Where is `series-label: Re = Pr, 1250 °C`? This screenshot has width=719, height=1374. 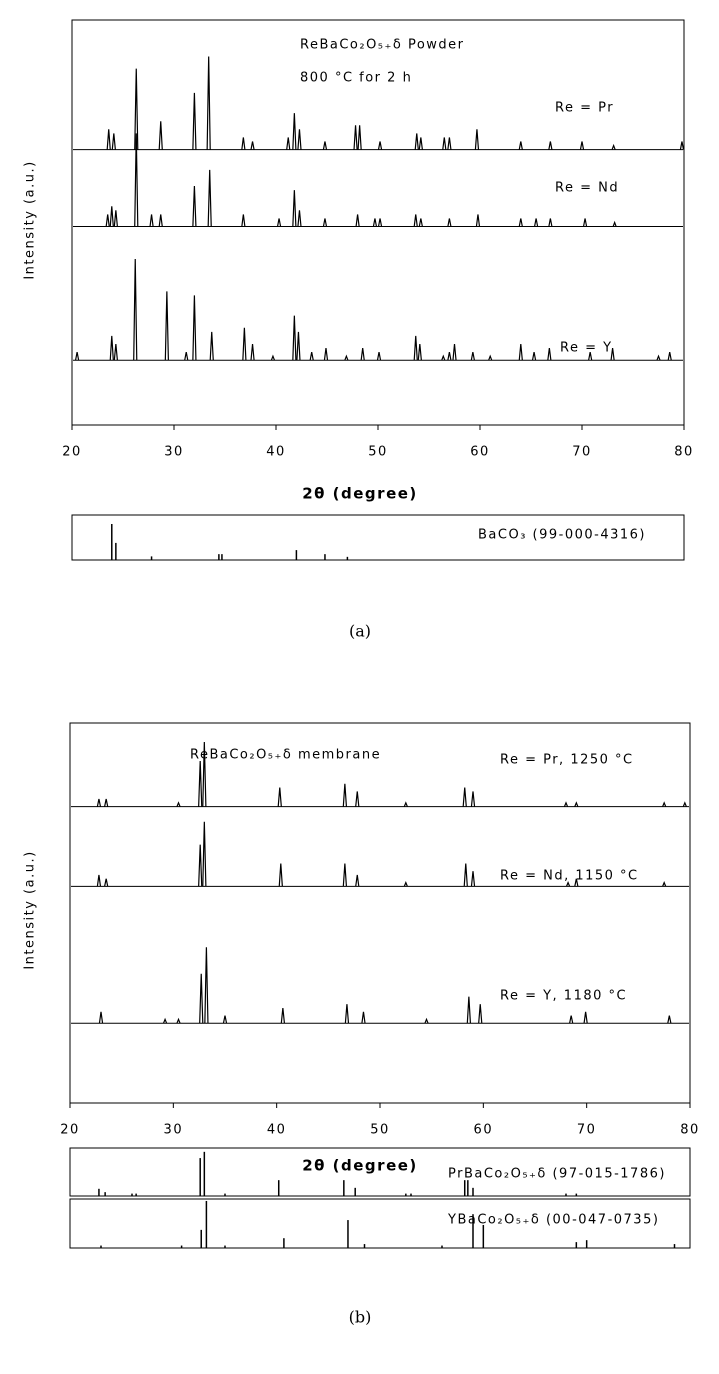 series-label: Re = Pr, 1250 °C is located at coordinates (567, 760).